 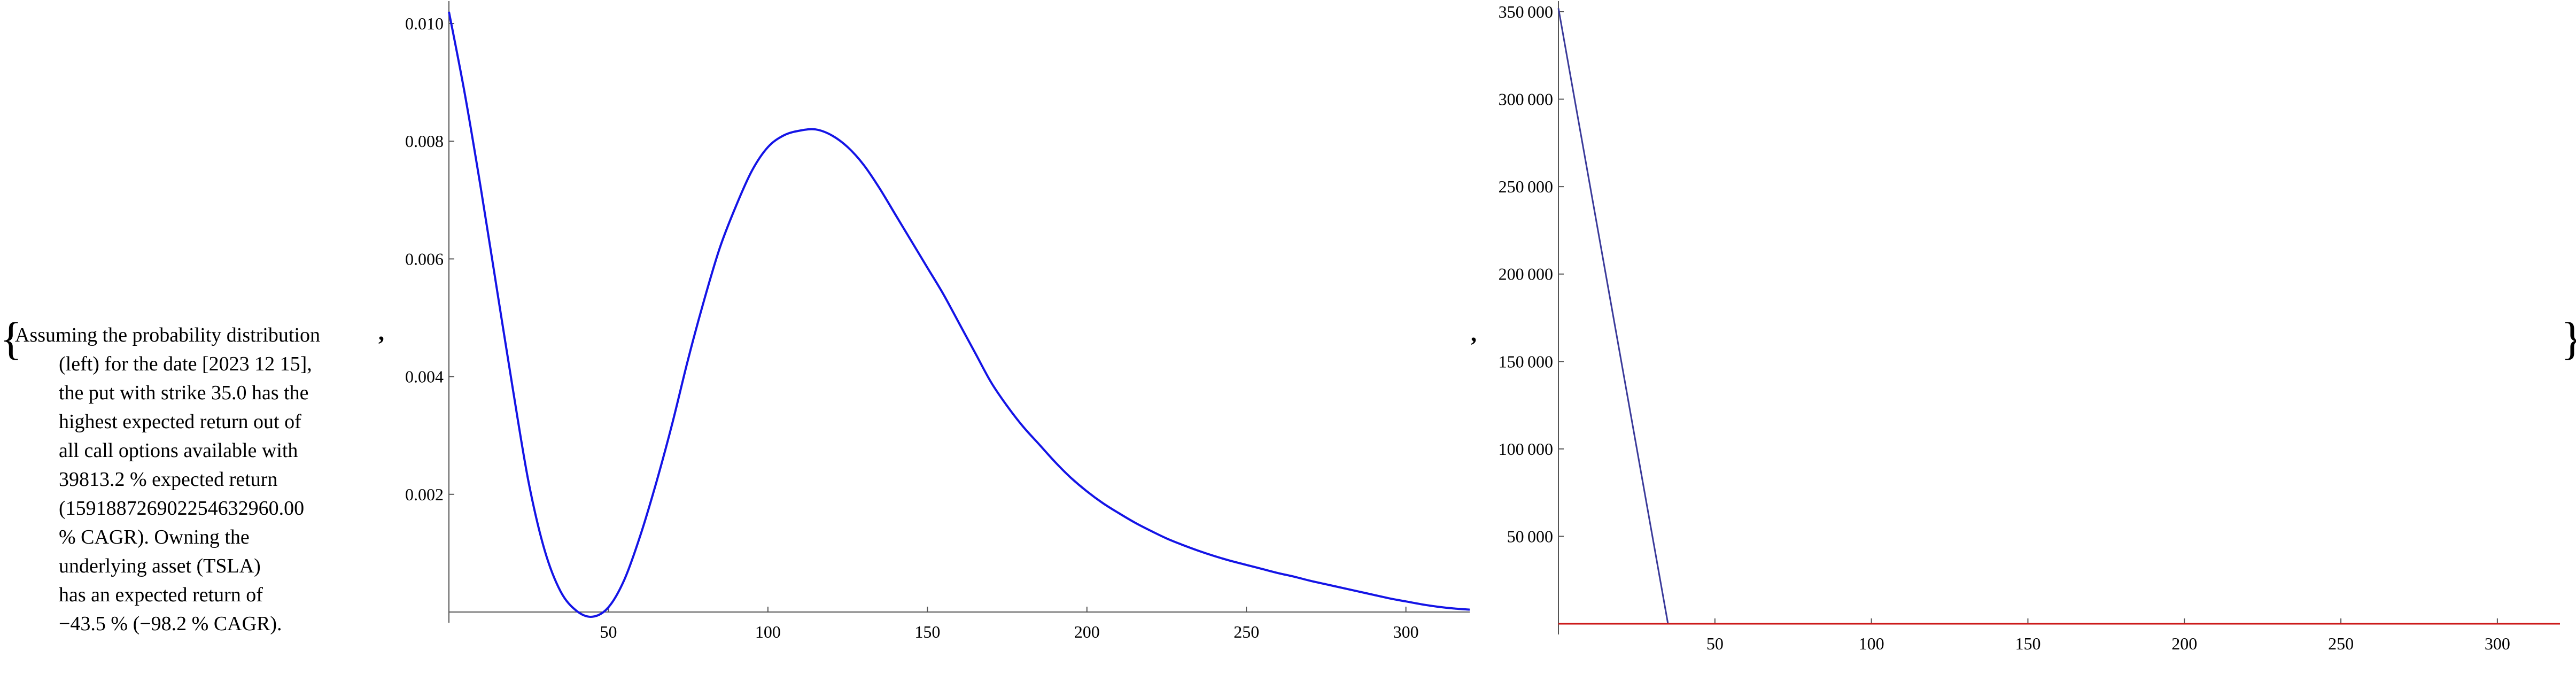 I want to click on y-tick-label: 300 000, so click(x=1526, y=99).